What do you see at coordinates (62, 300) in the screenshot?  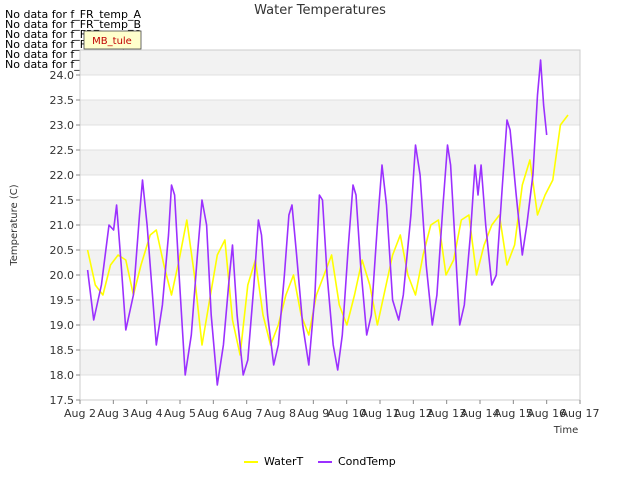 I see `y-tick-label: 19.5` at bounding box center [62, 300].